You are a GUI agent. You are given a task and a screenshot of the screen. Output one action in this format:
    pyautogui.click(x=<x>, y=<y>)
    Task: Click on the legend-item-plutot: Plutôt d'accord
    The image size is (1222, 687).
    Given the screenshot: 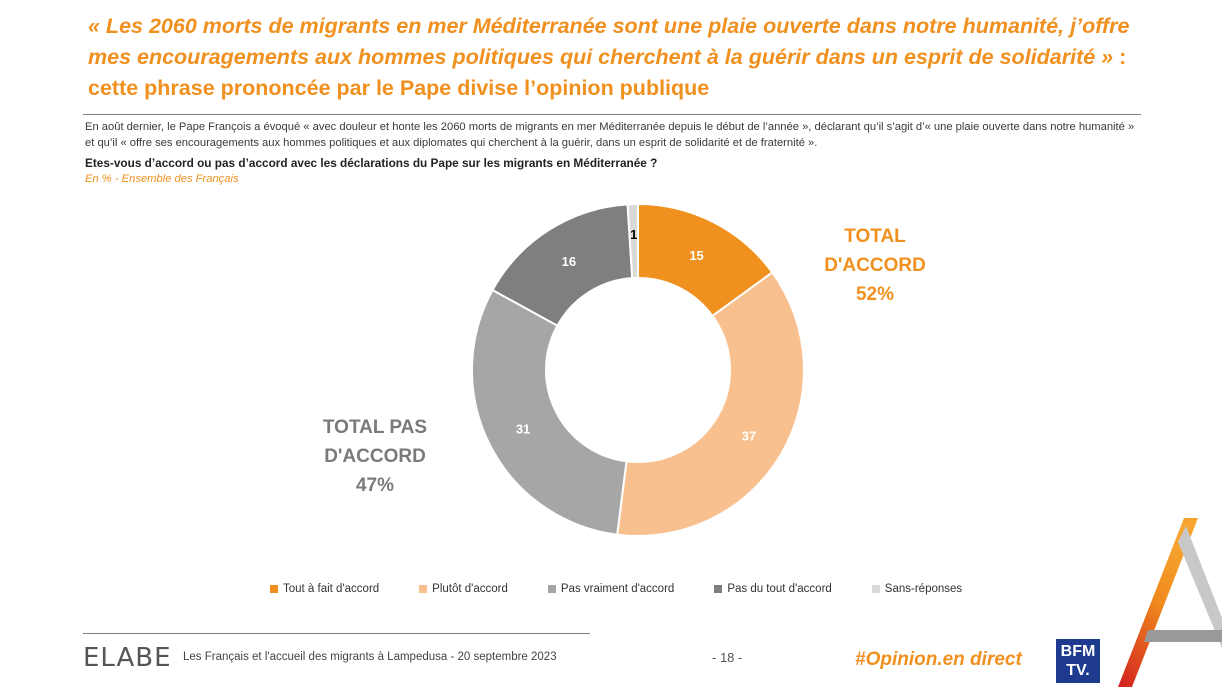 What is the action you would take?
    pyautogui.click(x=463, y=589)
    